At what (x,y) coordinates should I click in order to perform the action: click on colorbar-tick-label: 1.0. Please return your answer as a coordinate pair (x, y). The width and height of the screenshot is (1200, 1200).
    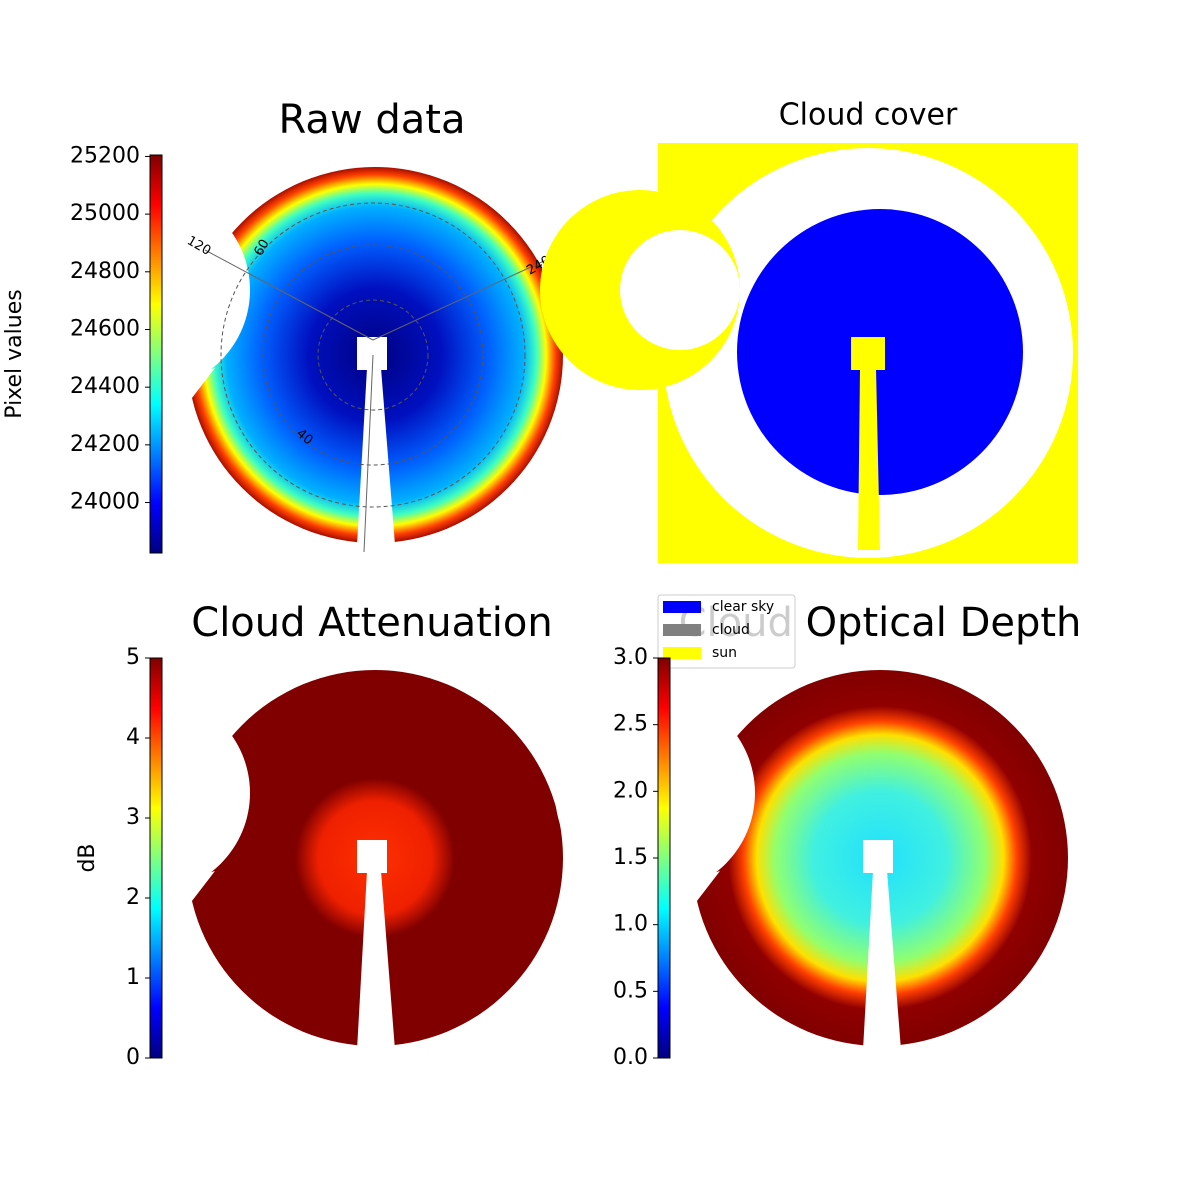
    Looking at the image, I should click on (630, 924).